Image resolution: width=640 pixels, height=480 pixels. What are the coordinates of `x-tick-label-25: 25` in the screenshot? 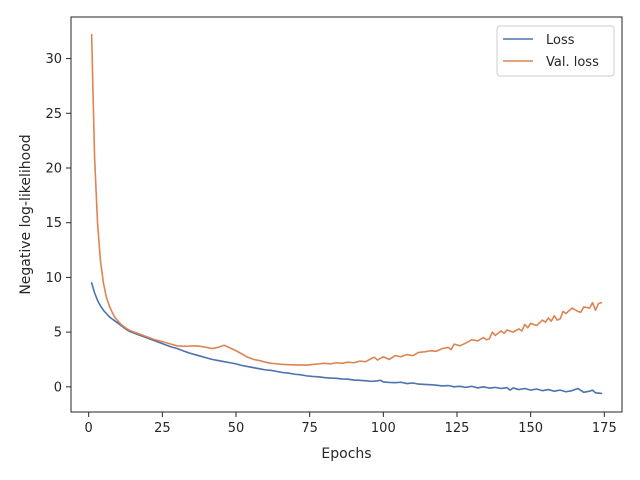 It's located at (162, 428).